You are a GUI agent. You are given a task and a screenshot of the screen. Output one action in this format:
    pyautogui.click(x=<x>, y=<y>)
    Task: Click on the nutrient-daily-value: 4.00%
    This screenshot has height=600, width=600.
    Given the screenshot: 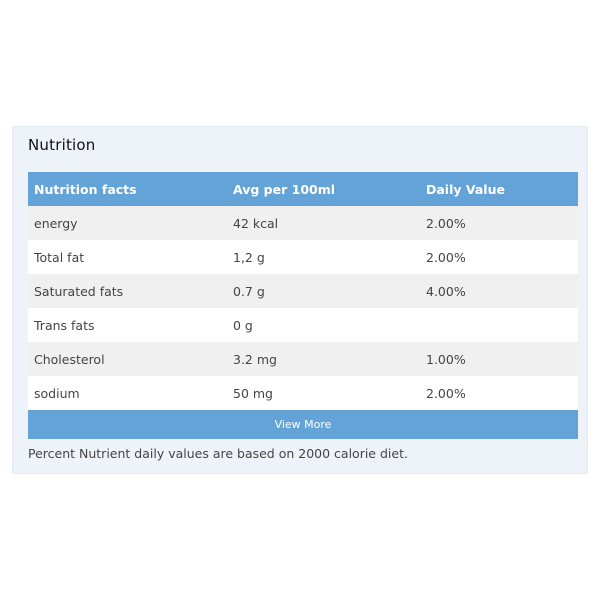 What is the action you would take?
    pyautogui.click(x=446, y=291)
    